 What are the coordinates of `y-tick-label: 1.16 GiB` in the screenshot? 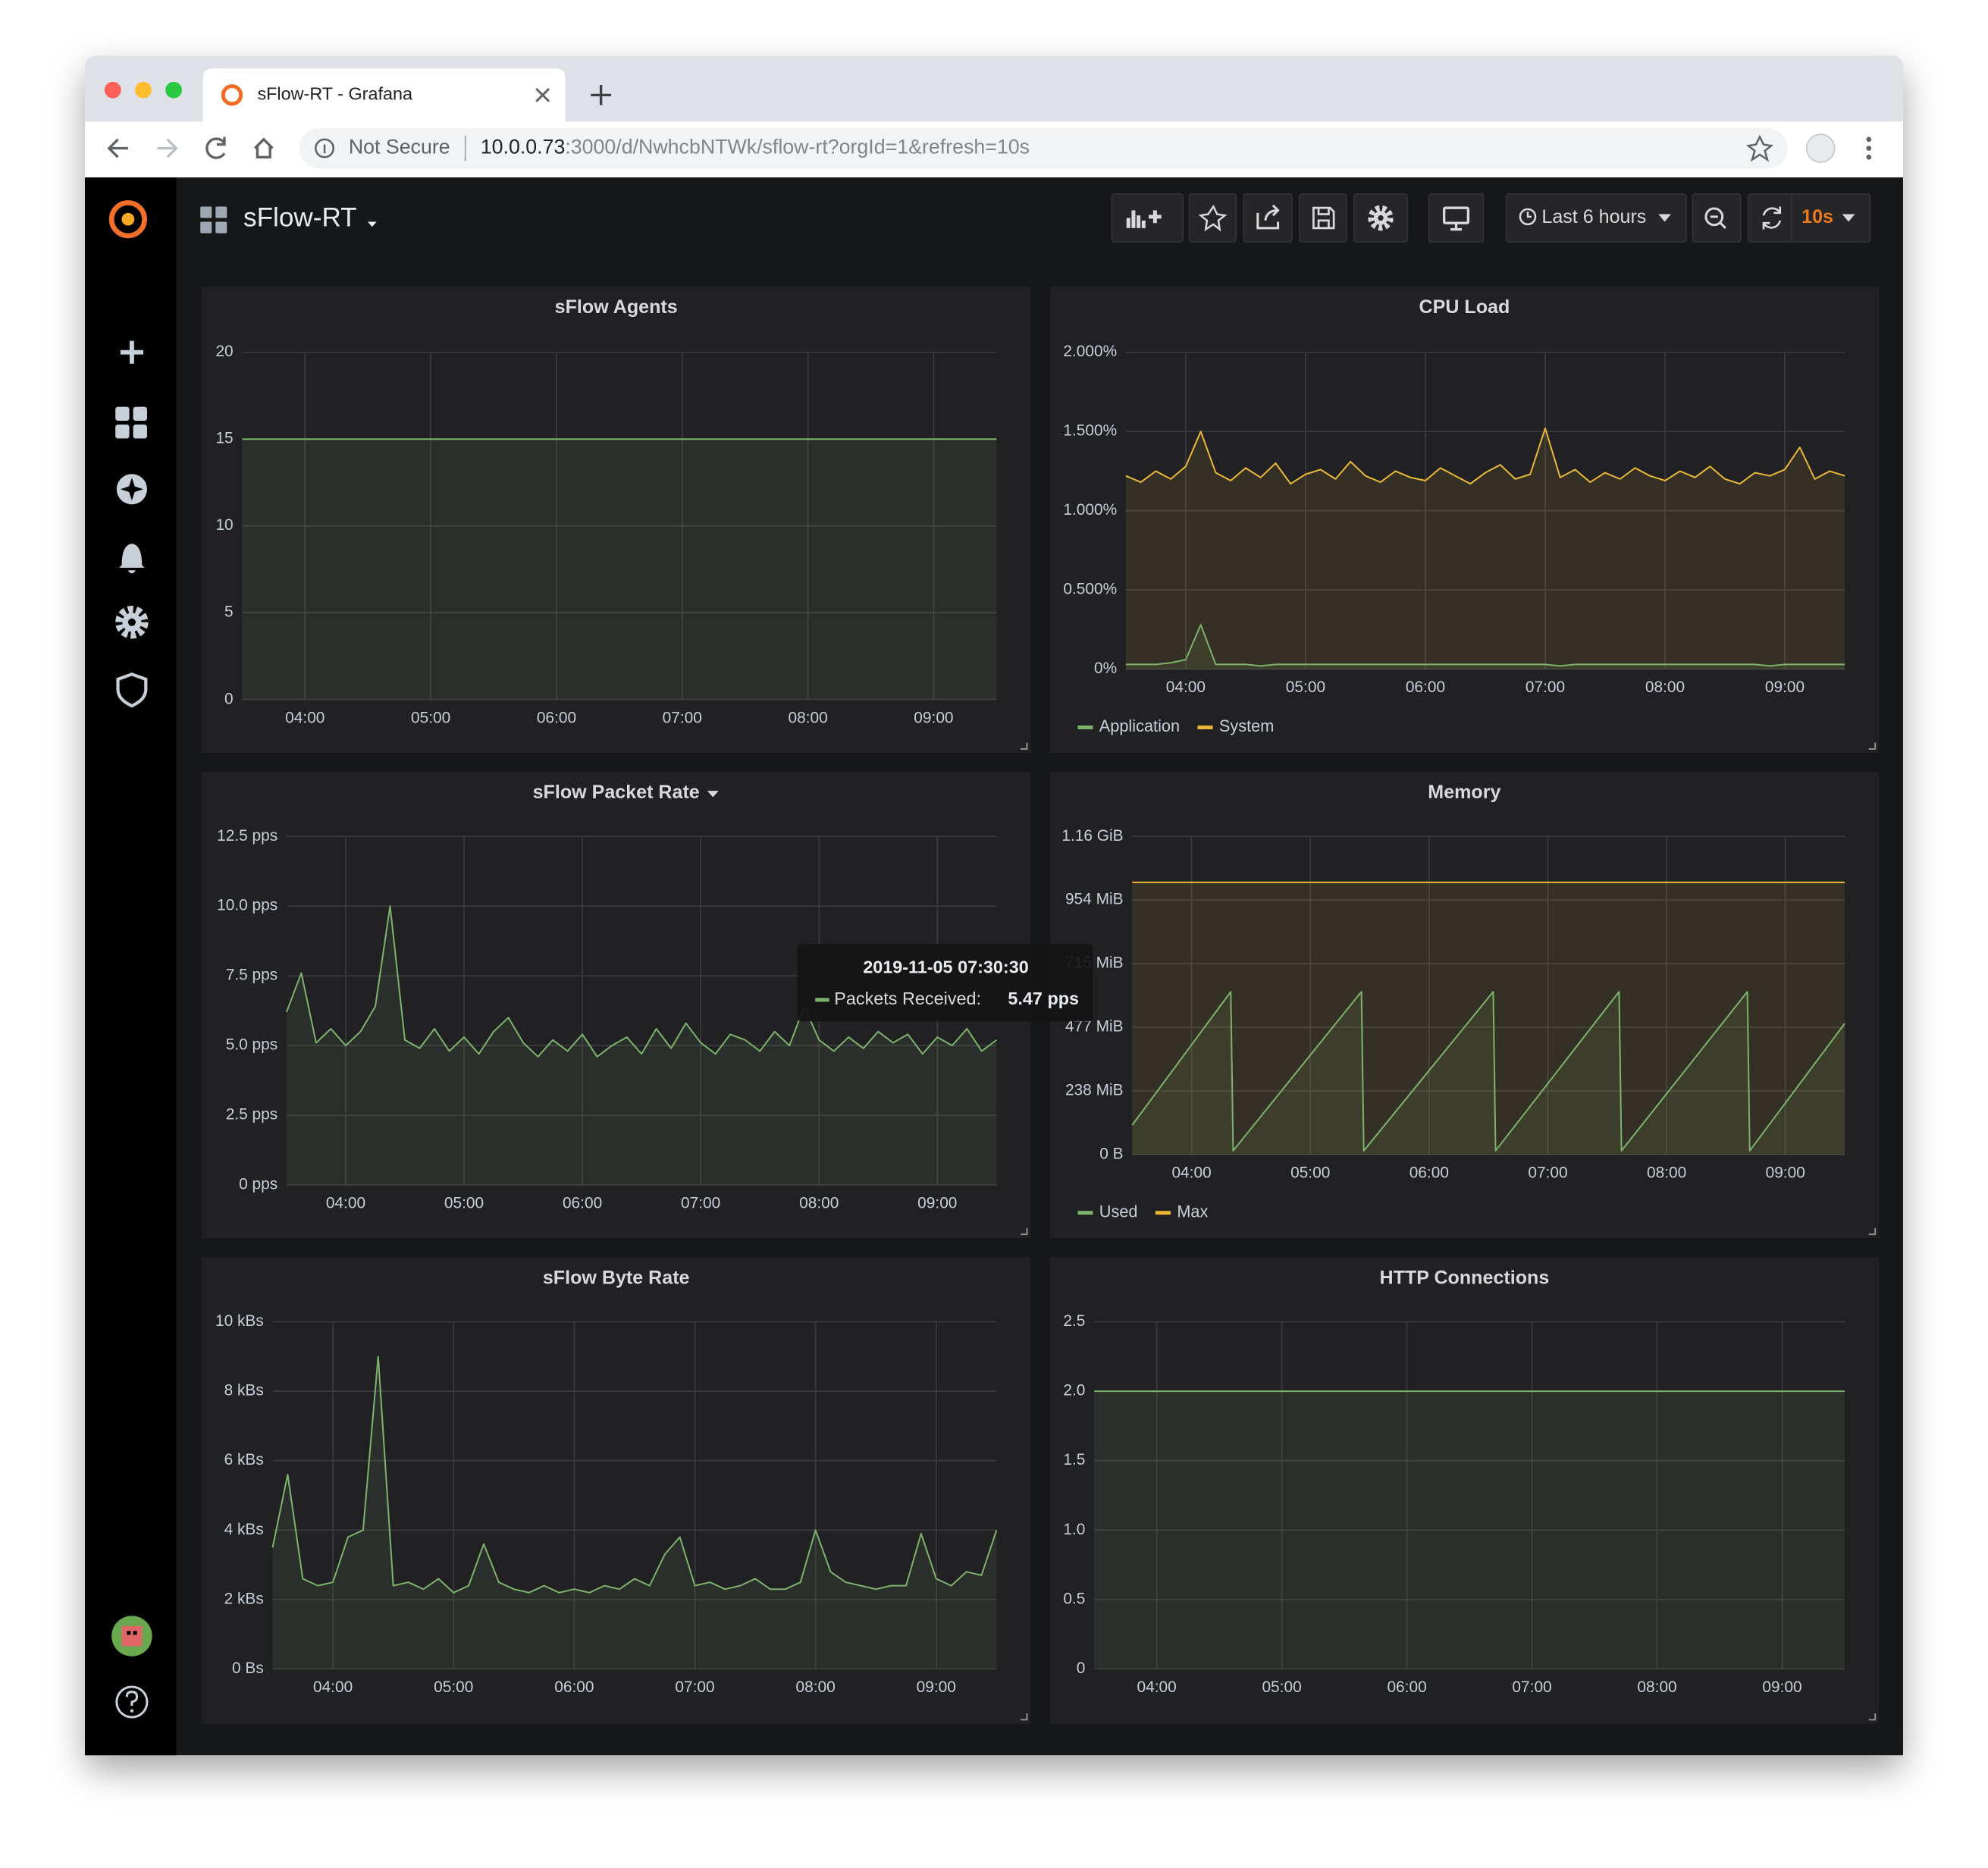 It's located at (1092, 836).